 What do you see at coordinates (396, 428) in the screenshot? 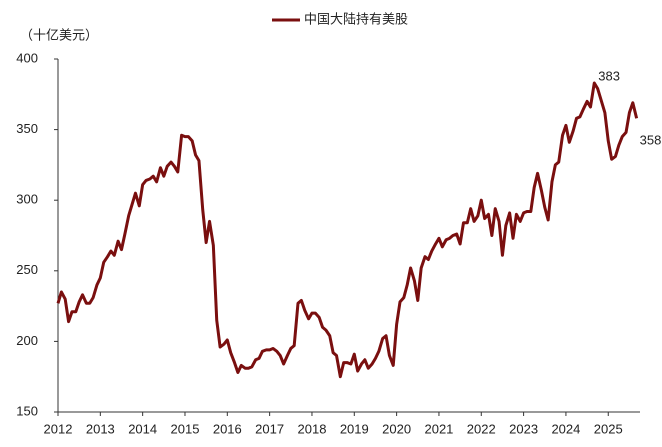
I see `x-tick-label: 2020` at bounding box center [396, 428].